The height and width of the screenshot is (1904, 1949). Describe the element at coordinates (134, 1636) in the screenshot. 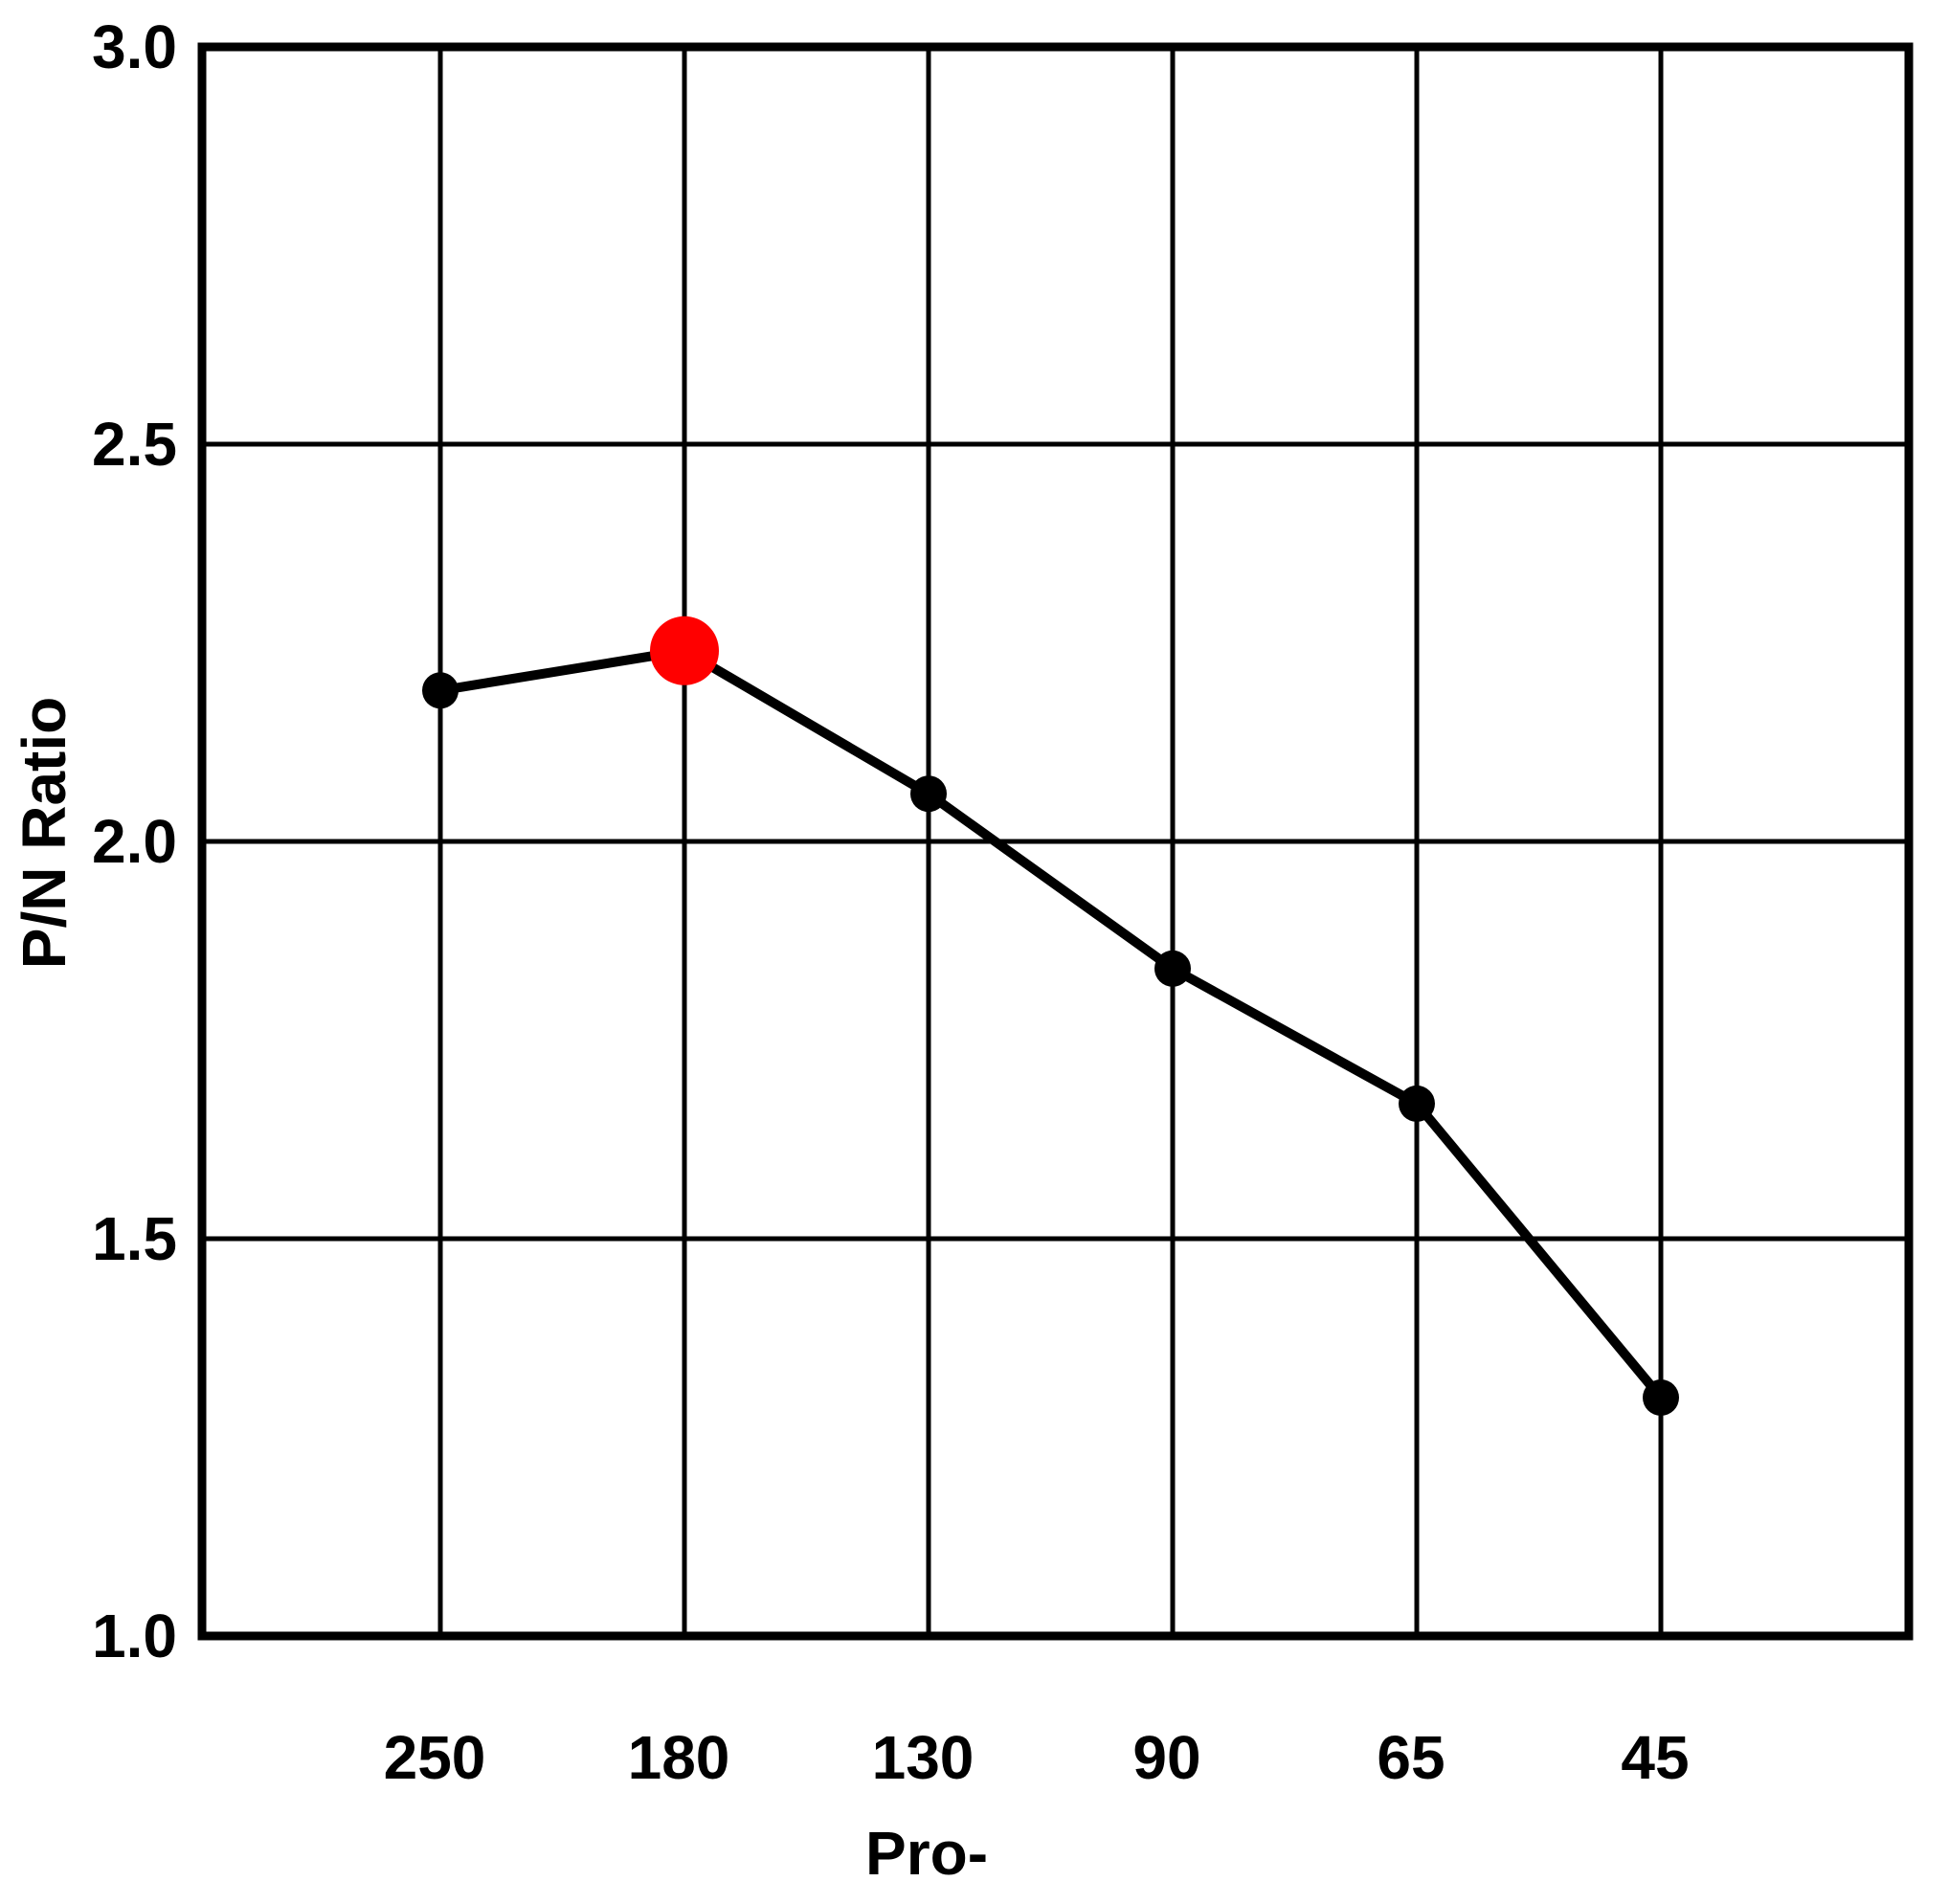

I see `y-tick-label: 1.0` at that location.